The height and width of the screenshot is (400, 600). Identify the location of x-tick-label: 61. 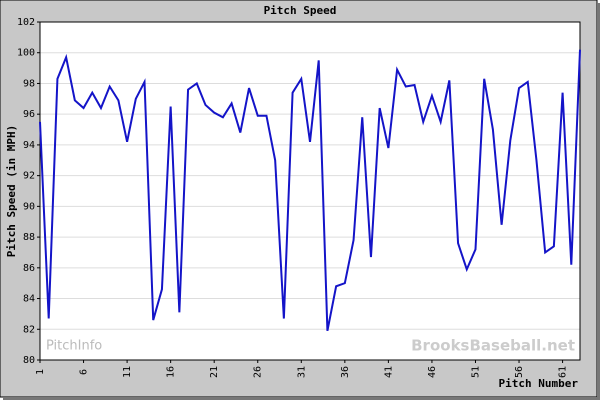
(563, 372).